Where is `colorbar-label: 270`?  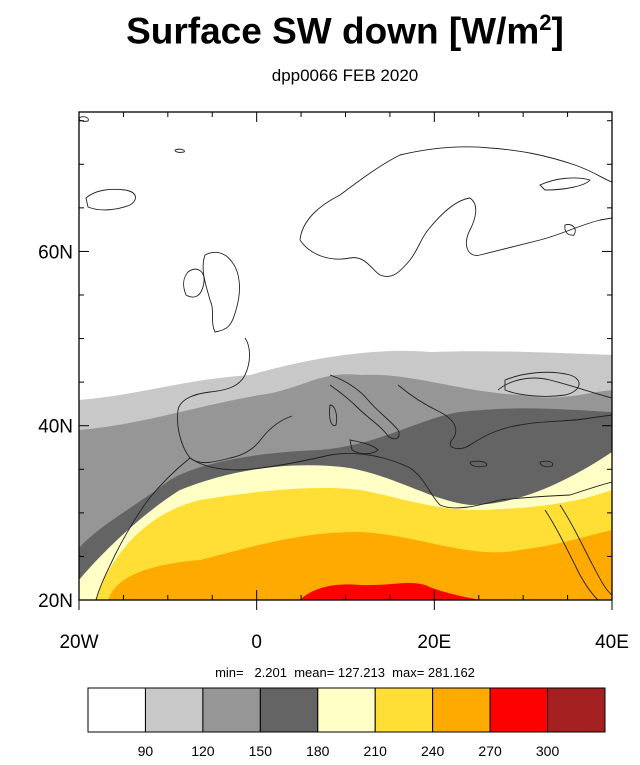 colorbar-label: 270 is located at coordinates (490, 751).